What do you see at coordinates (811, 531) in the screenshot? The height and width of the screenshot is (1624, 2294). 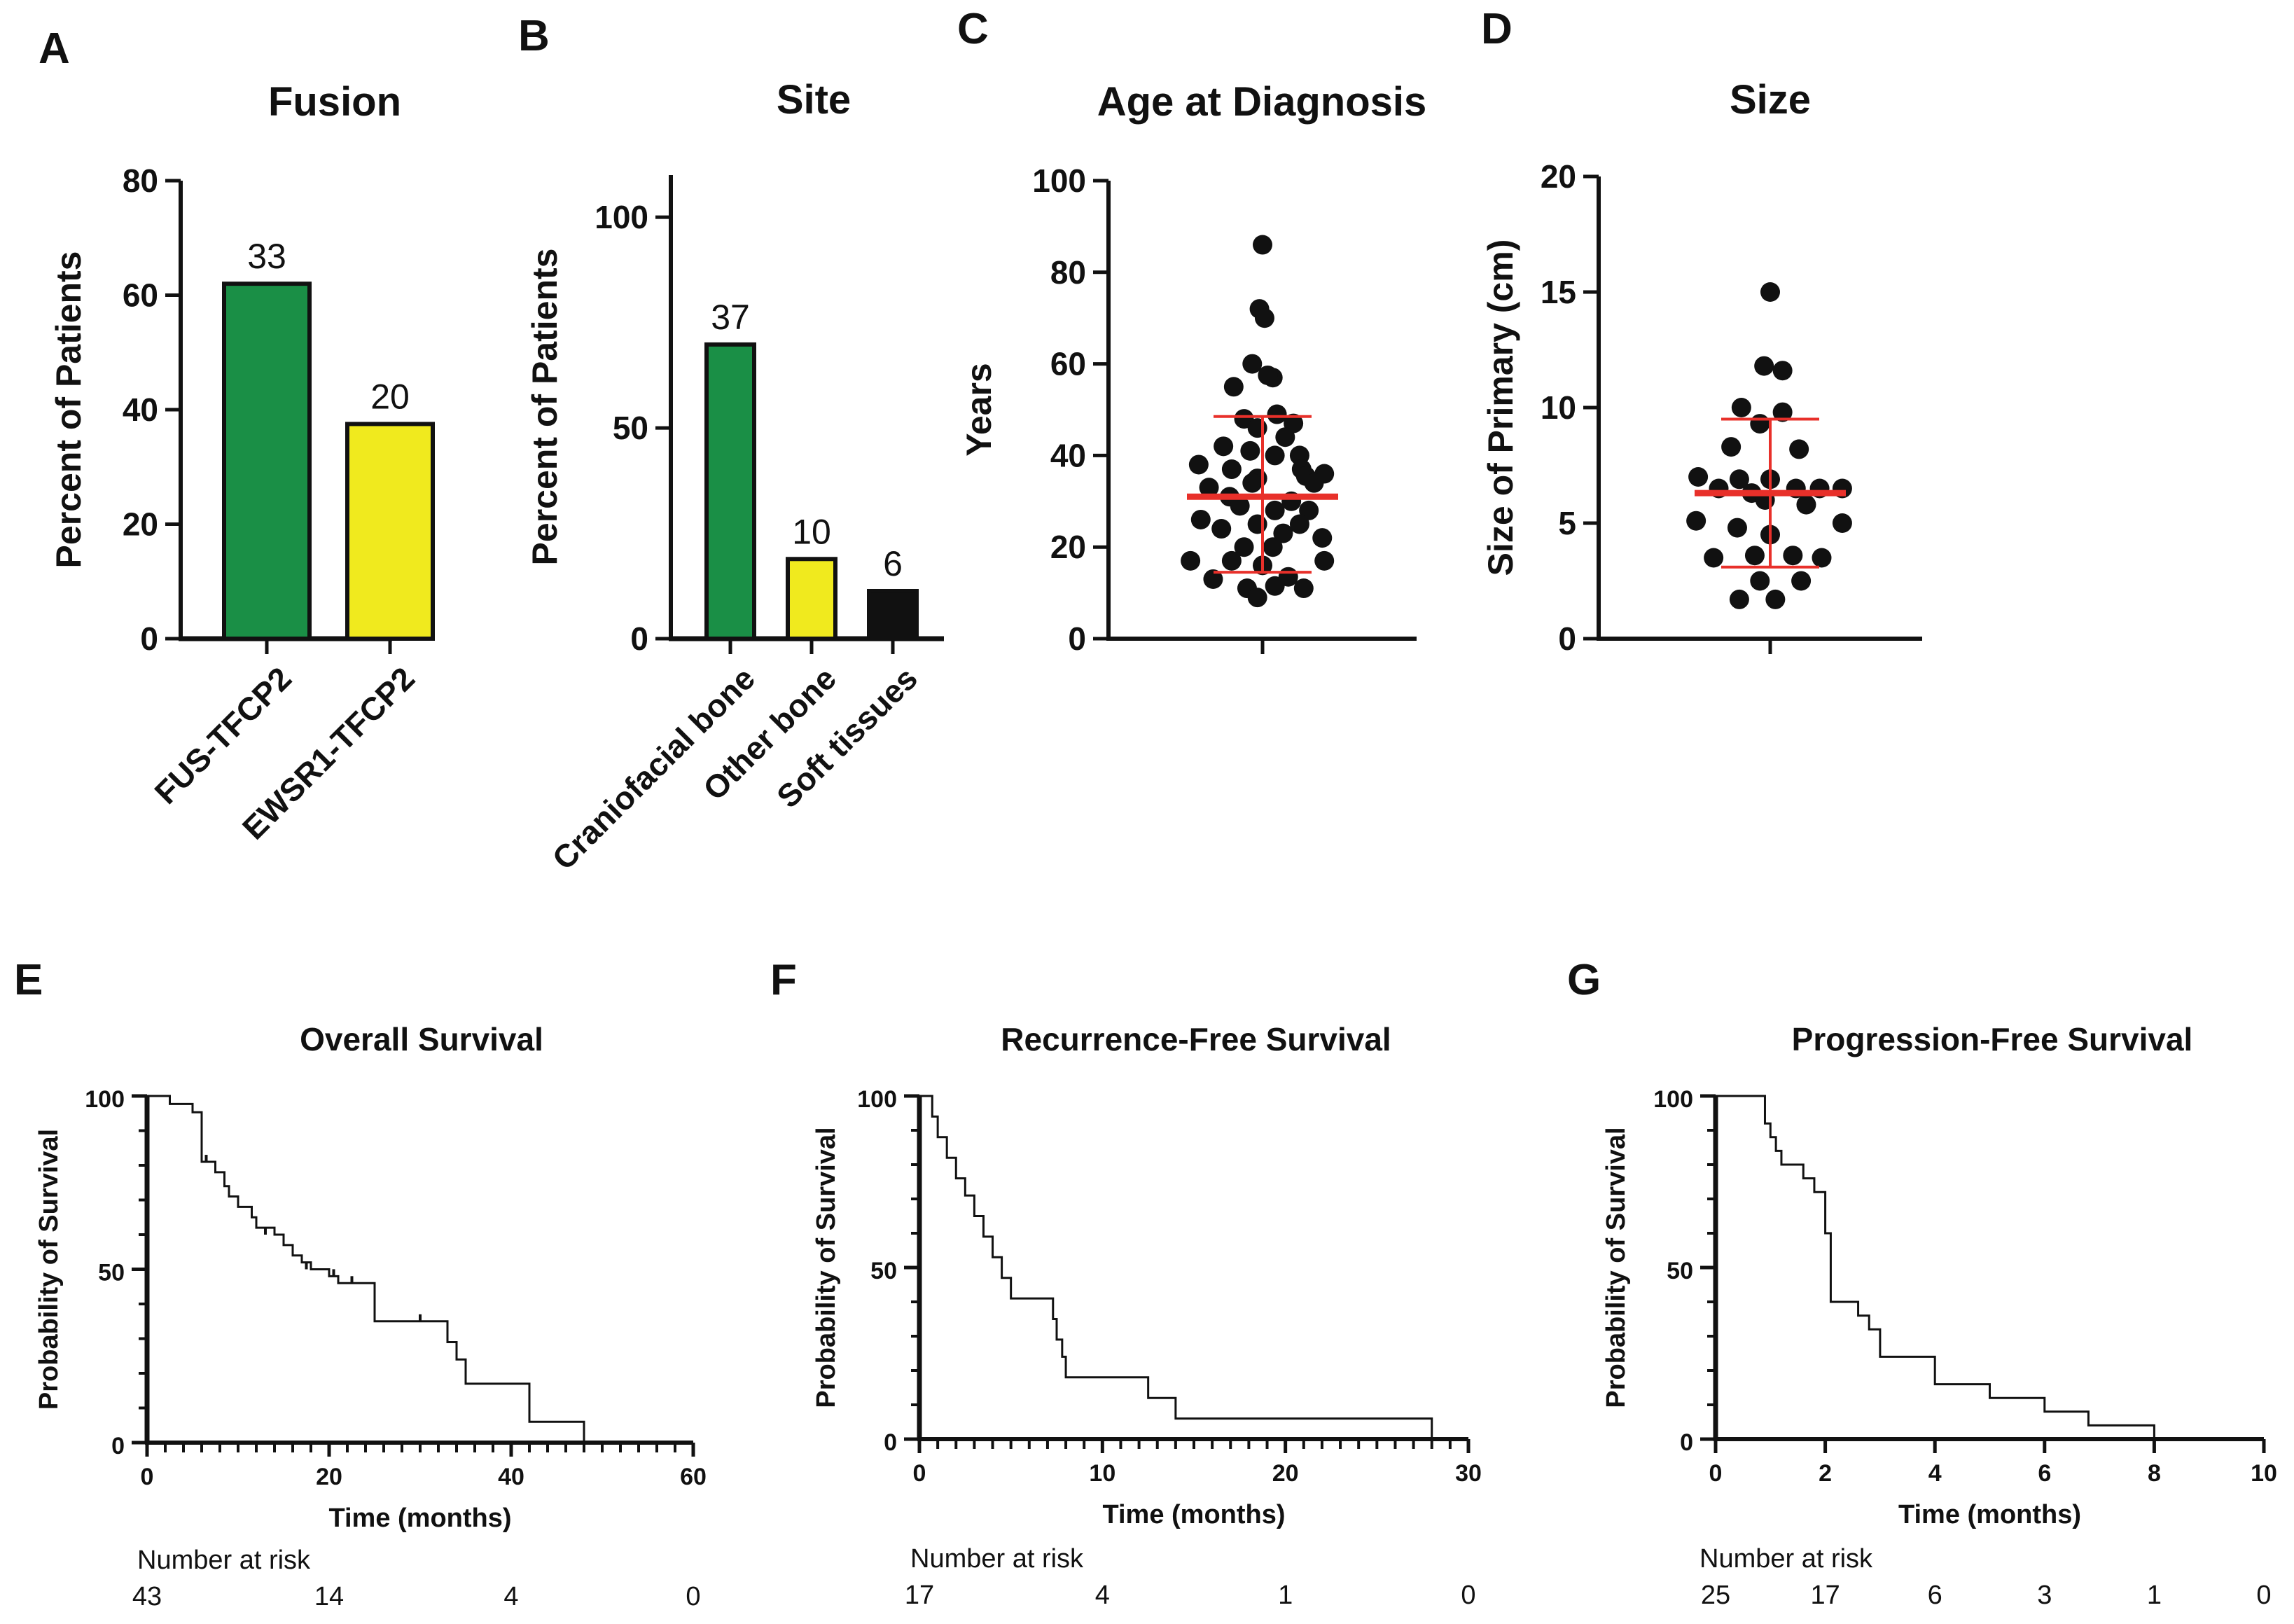 I see `bar-value-label: 10` at bounding box center [811, 531].